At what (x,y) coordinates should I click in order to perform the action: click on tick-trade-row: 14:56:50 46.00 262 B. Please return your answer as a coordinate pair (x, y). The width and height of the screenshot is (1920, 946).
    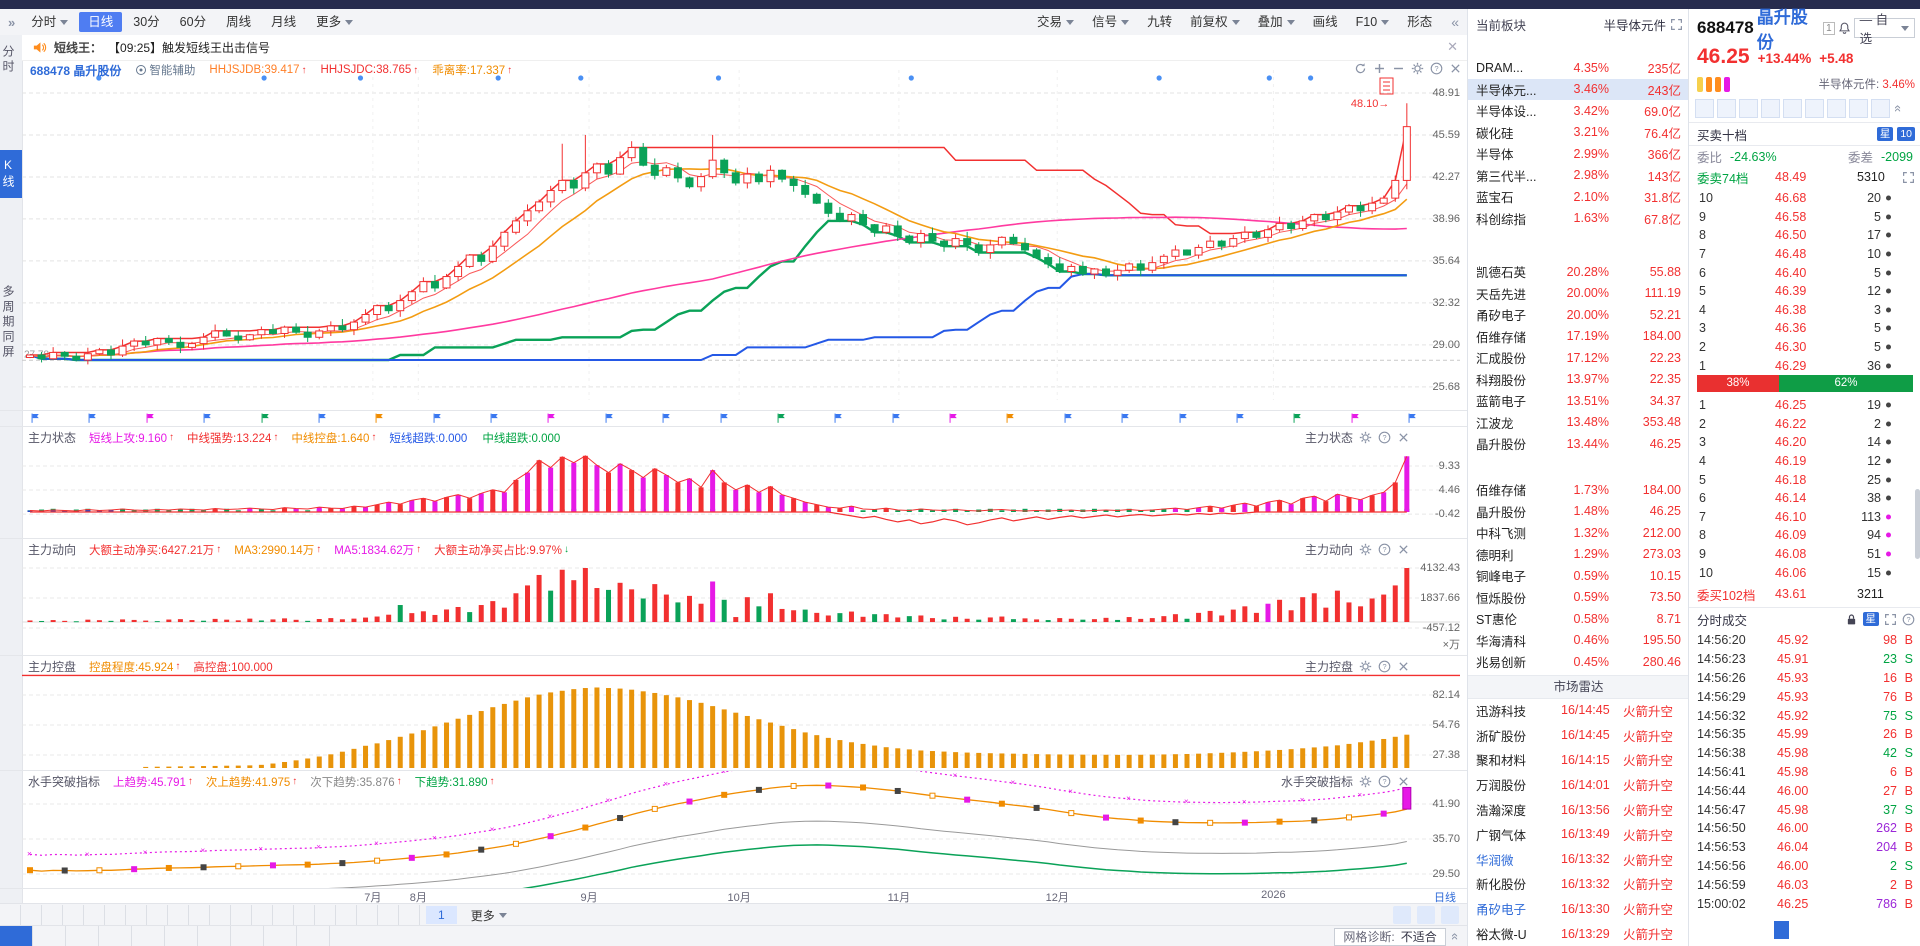
    Looking at the image, I should click on (1805, 828).